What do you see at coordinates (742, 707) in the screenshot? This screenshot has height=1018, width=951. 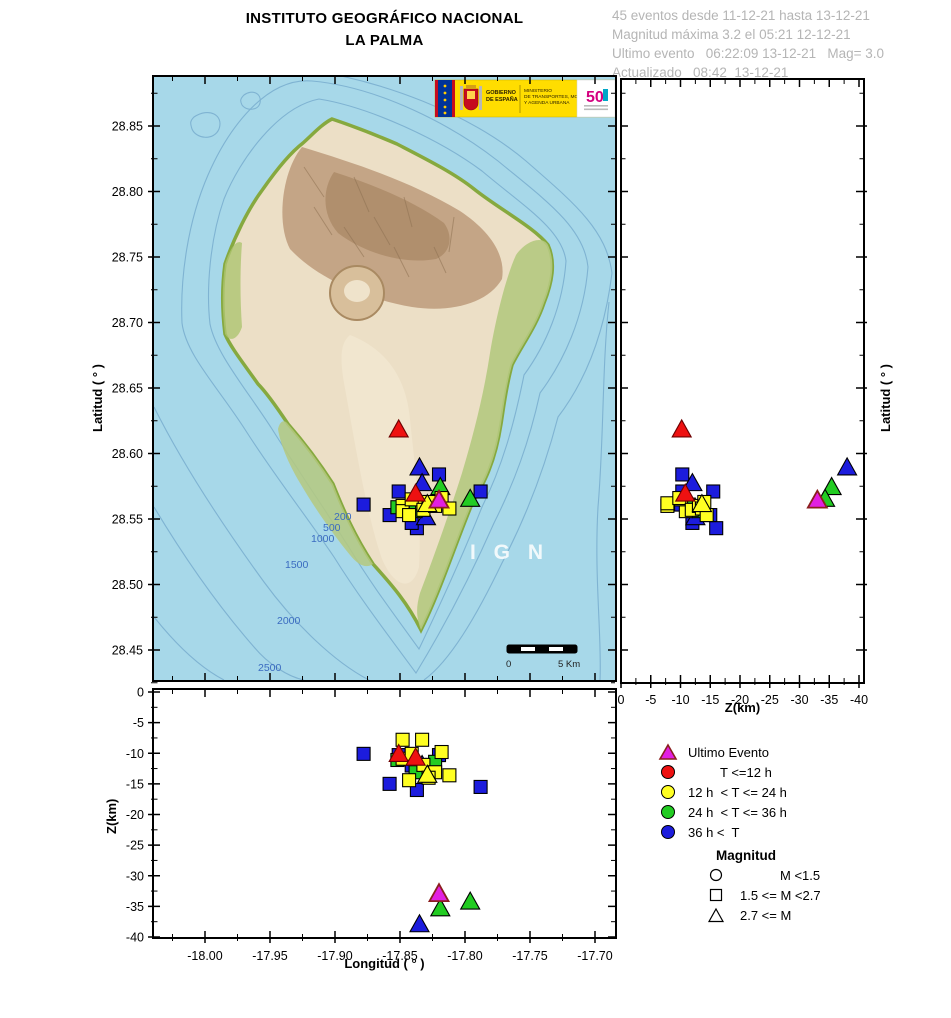 I see `right-x-axis-title: Z(km)` at bounding box center [742, 707].